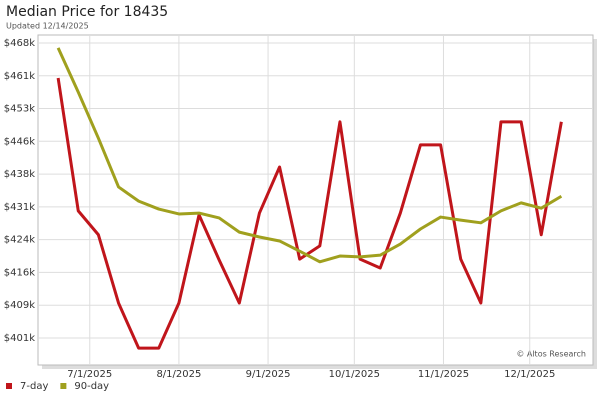  What do you see at coordinates (34, 386) in the screenshot?
I see `legend-label: 7-day` at bounding box center [34, 386].